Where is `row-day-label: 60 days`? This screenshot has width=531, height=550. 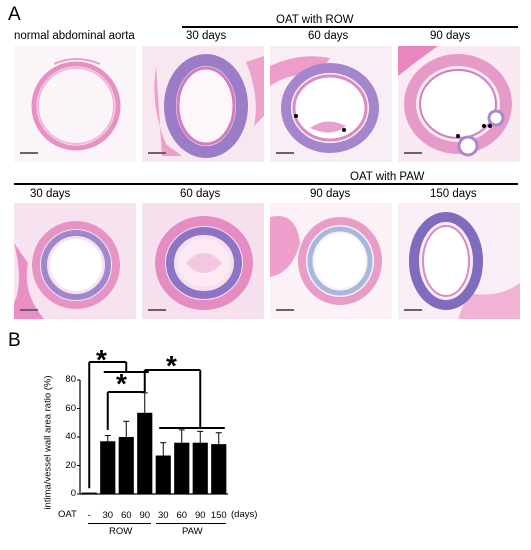 row-day-label: 60 days is located at coordinates (328, 36).